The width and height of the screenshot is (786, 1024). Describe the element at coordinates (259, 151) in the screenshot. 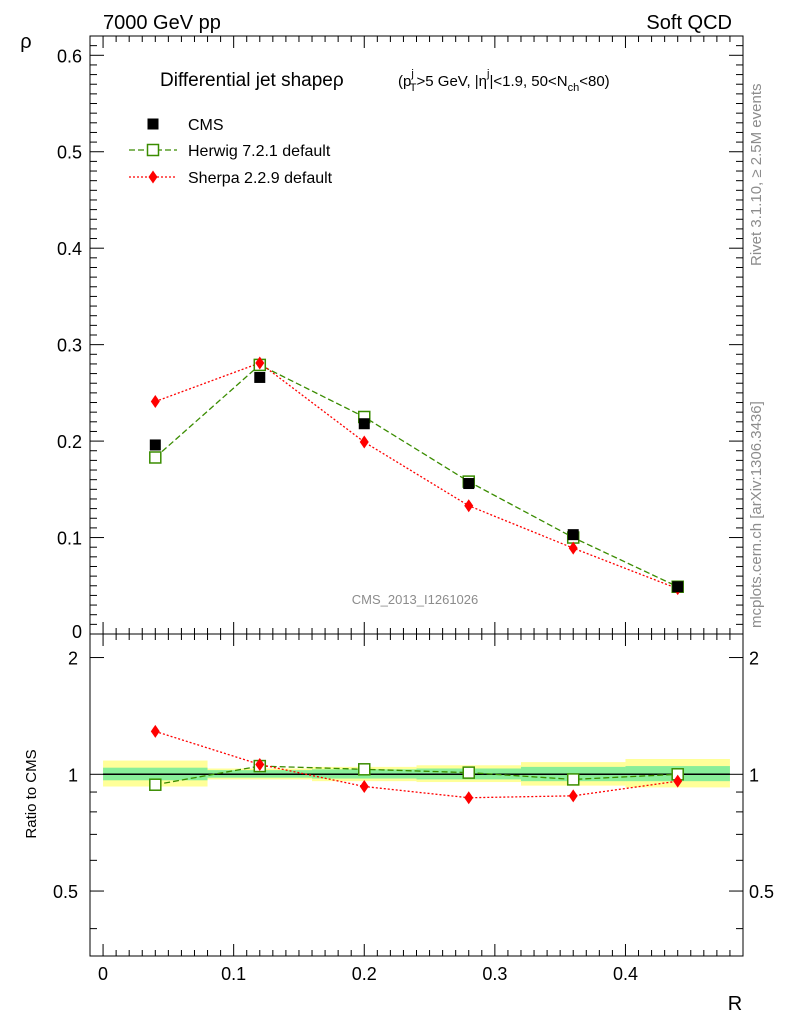

I see `legend-label-1: Herwig 7.2.1 default` at that location.